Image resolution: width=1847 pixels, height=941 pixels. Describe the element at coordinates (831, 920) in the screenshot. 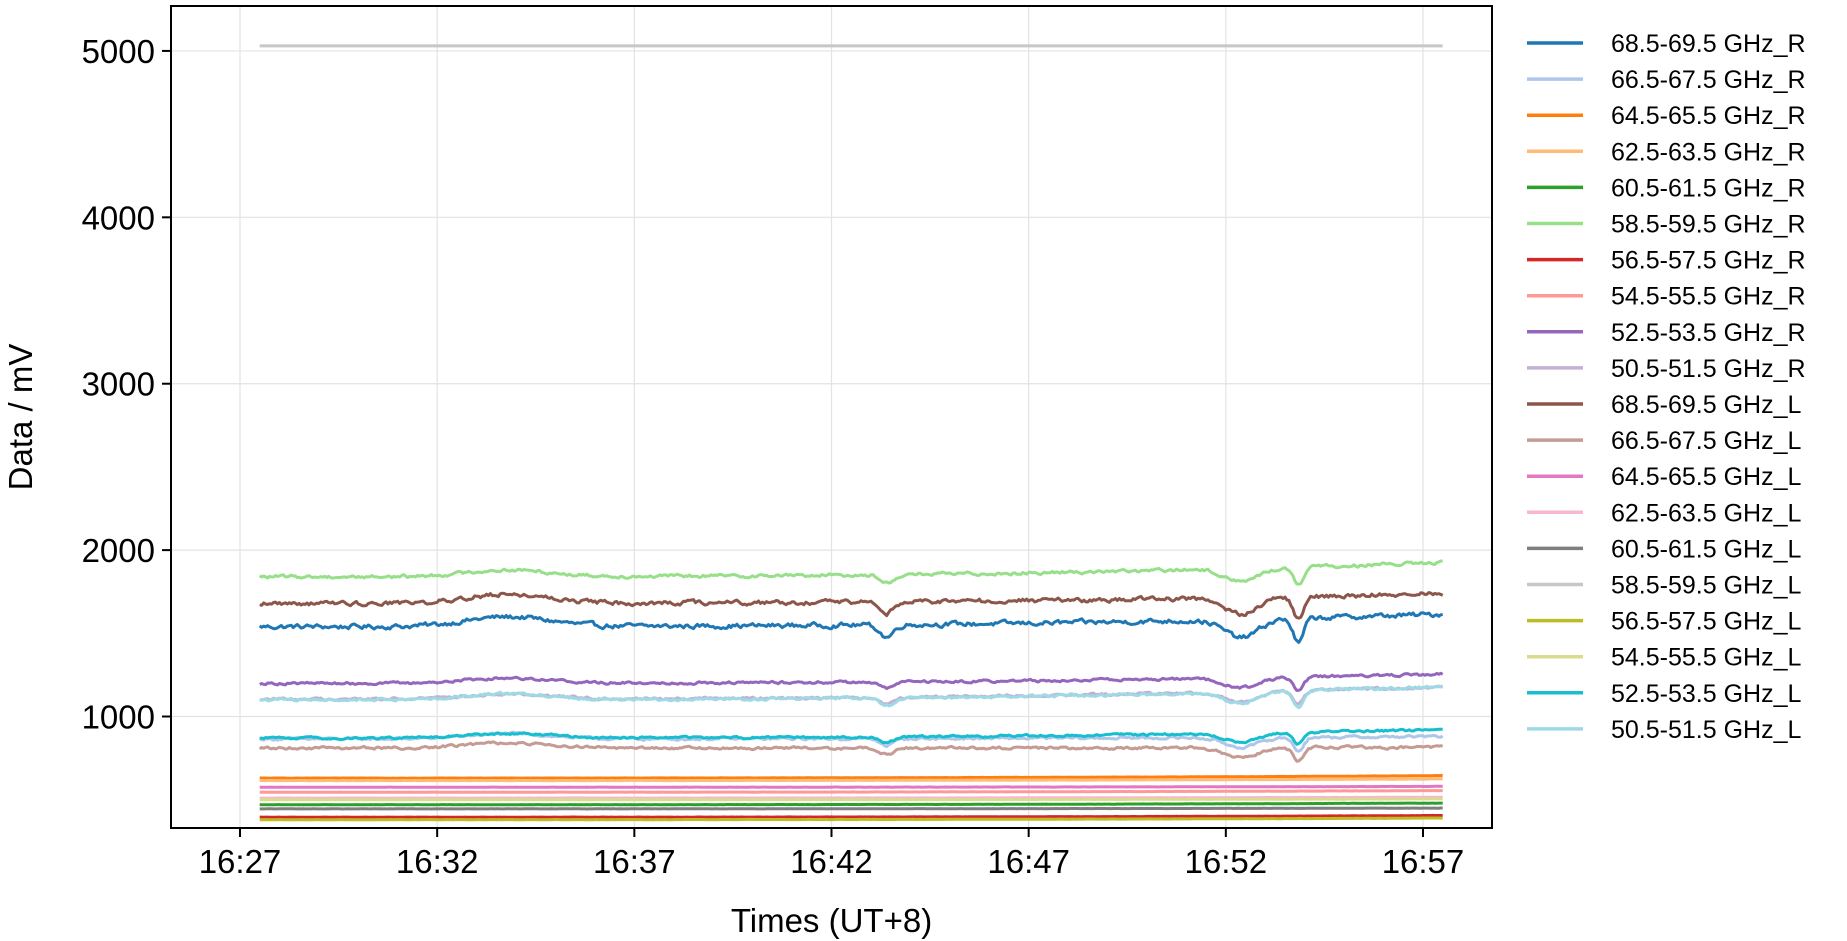

I see `x-axis-title: Times (UT+8)` at that location.